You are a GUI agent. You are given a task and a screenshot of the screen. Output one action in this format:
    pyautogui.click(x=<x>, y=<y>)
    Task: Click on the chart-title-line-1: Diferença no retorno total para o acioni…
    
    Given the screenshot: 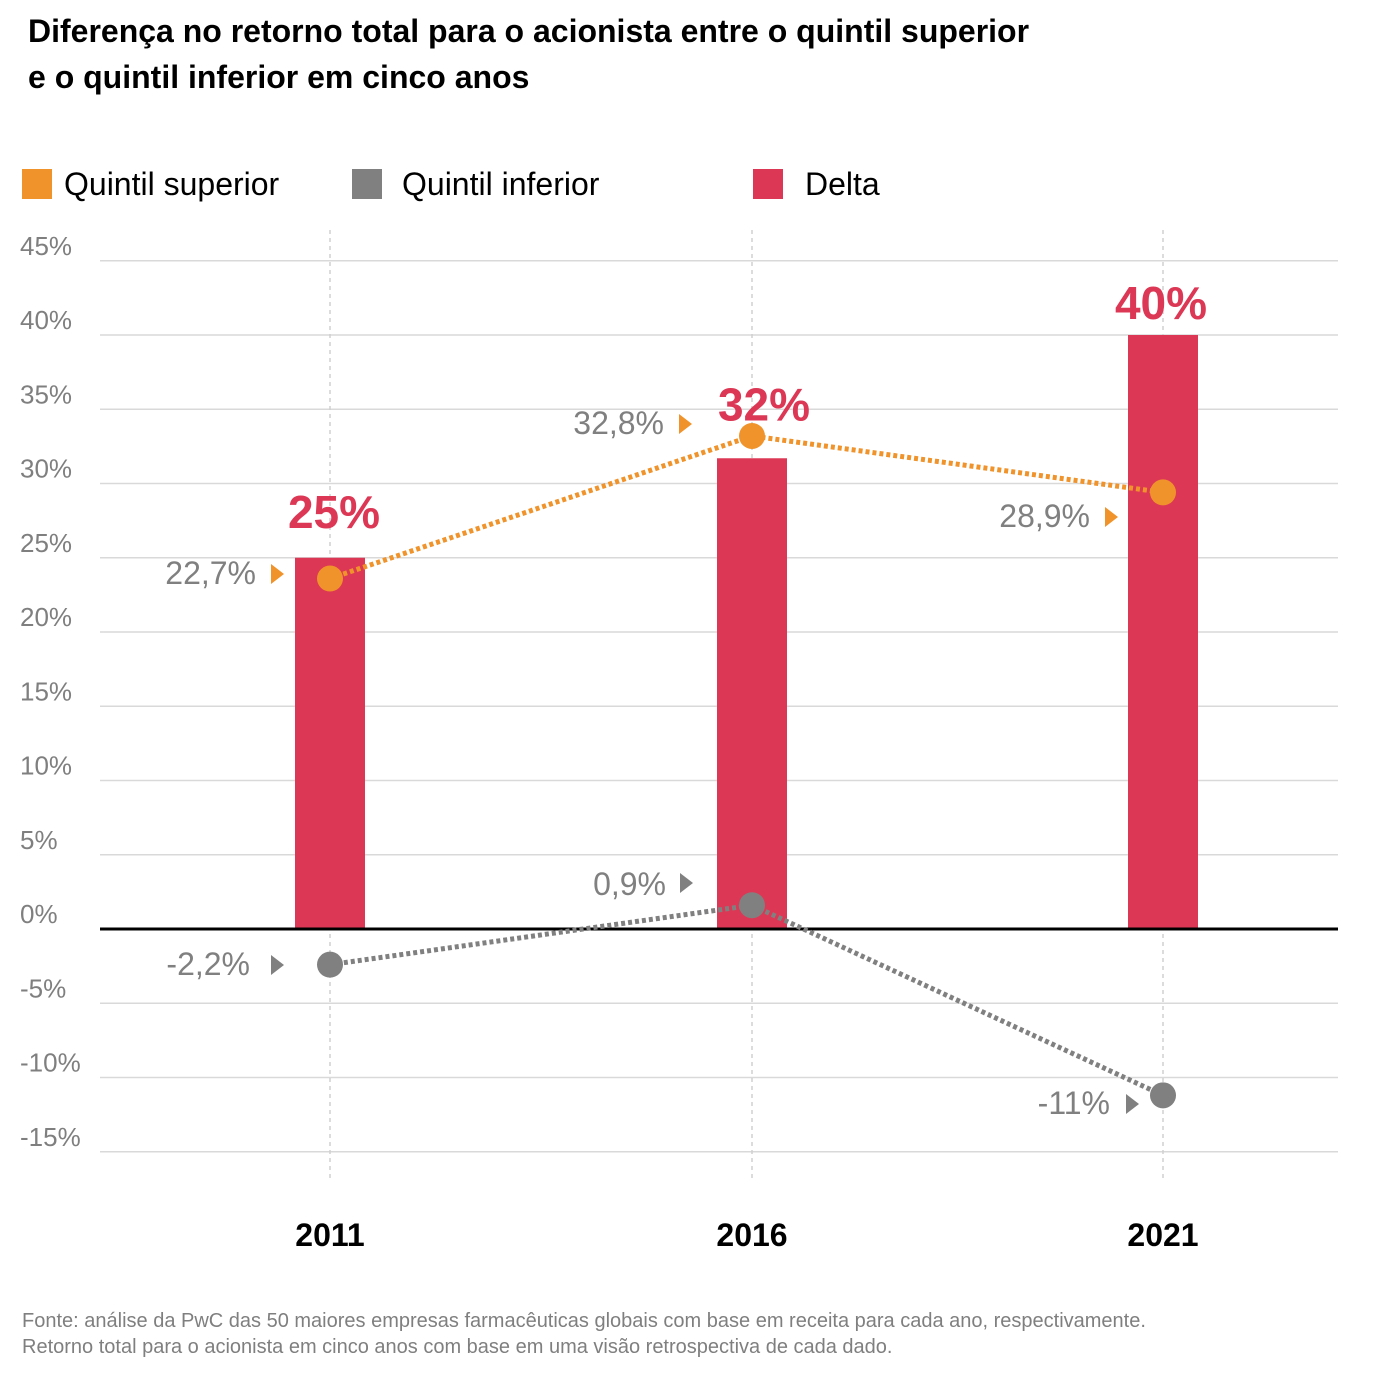 What is the action you would take?
    pyautogui.click(x=529, y=31)
    